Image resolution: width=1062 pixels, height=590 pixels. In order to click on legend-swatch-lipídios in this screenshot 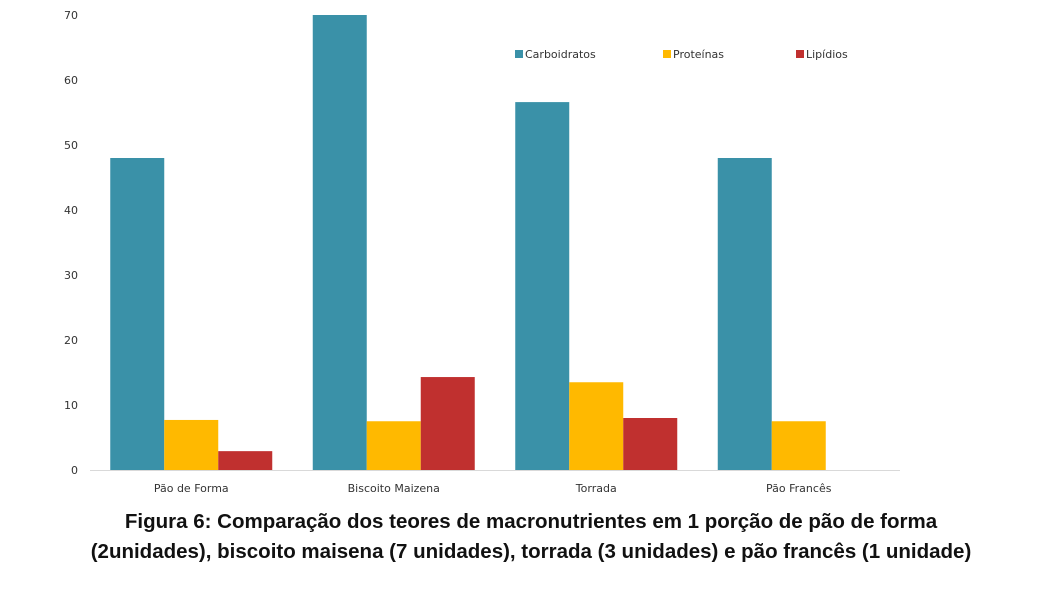, I will do `click(800, 54)`.